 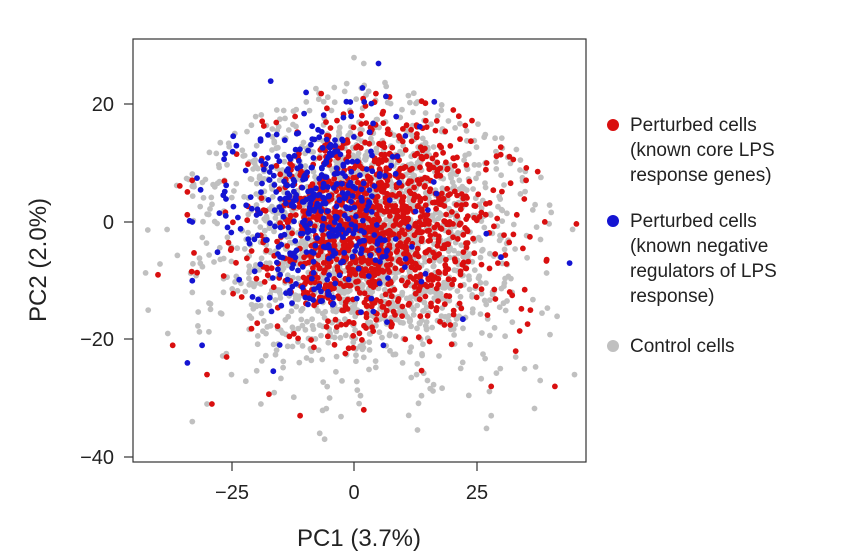 I want to click on x-tick-label-25: 25, so click(x=477, y=493).